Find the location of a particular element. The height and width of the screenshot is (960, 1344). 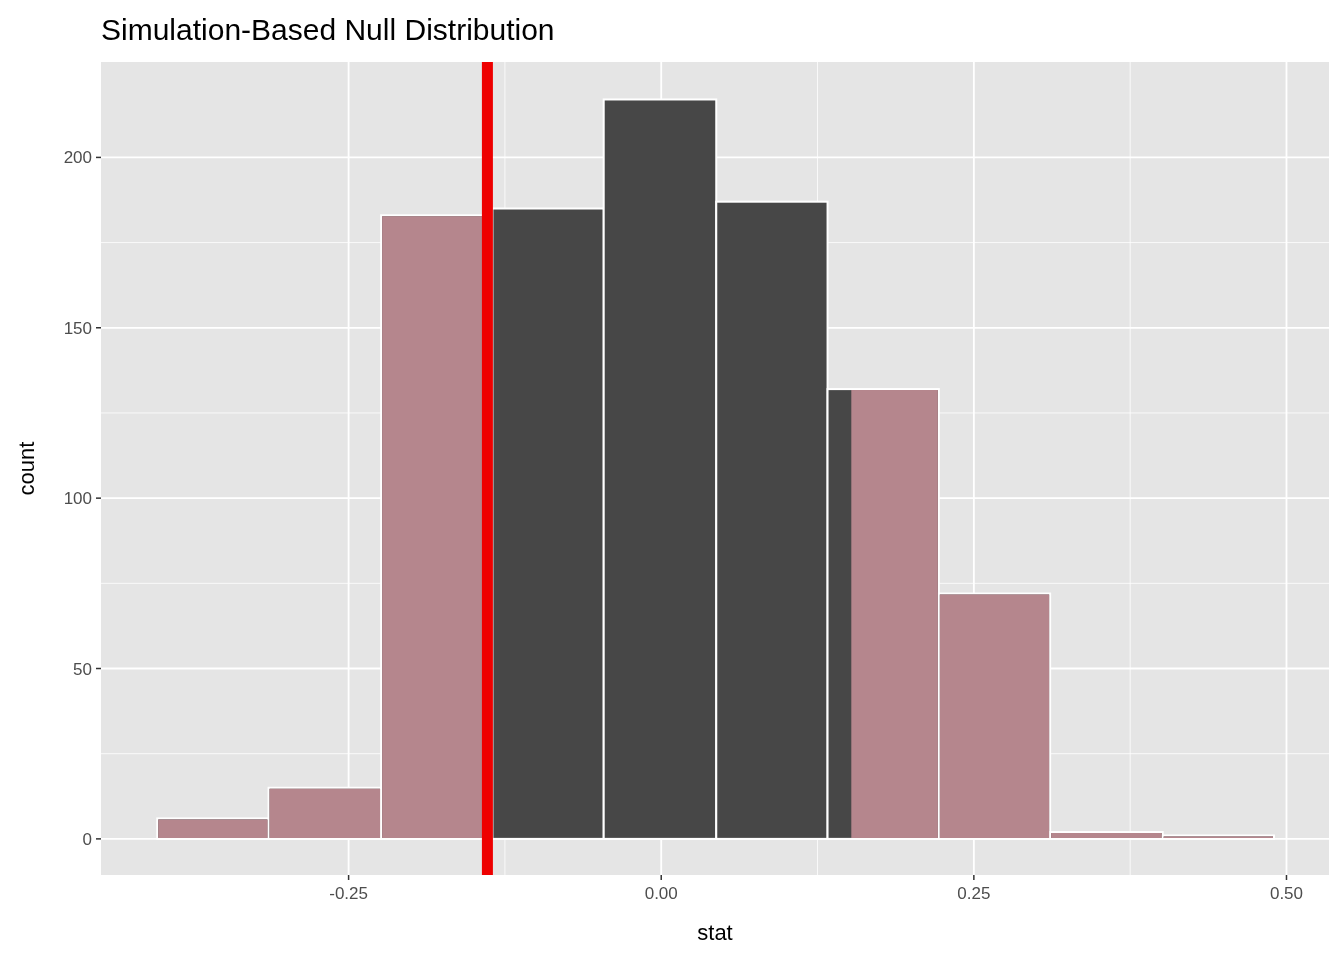

y-tick-label: 50 is located at coordinates (82, 669).